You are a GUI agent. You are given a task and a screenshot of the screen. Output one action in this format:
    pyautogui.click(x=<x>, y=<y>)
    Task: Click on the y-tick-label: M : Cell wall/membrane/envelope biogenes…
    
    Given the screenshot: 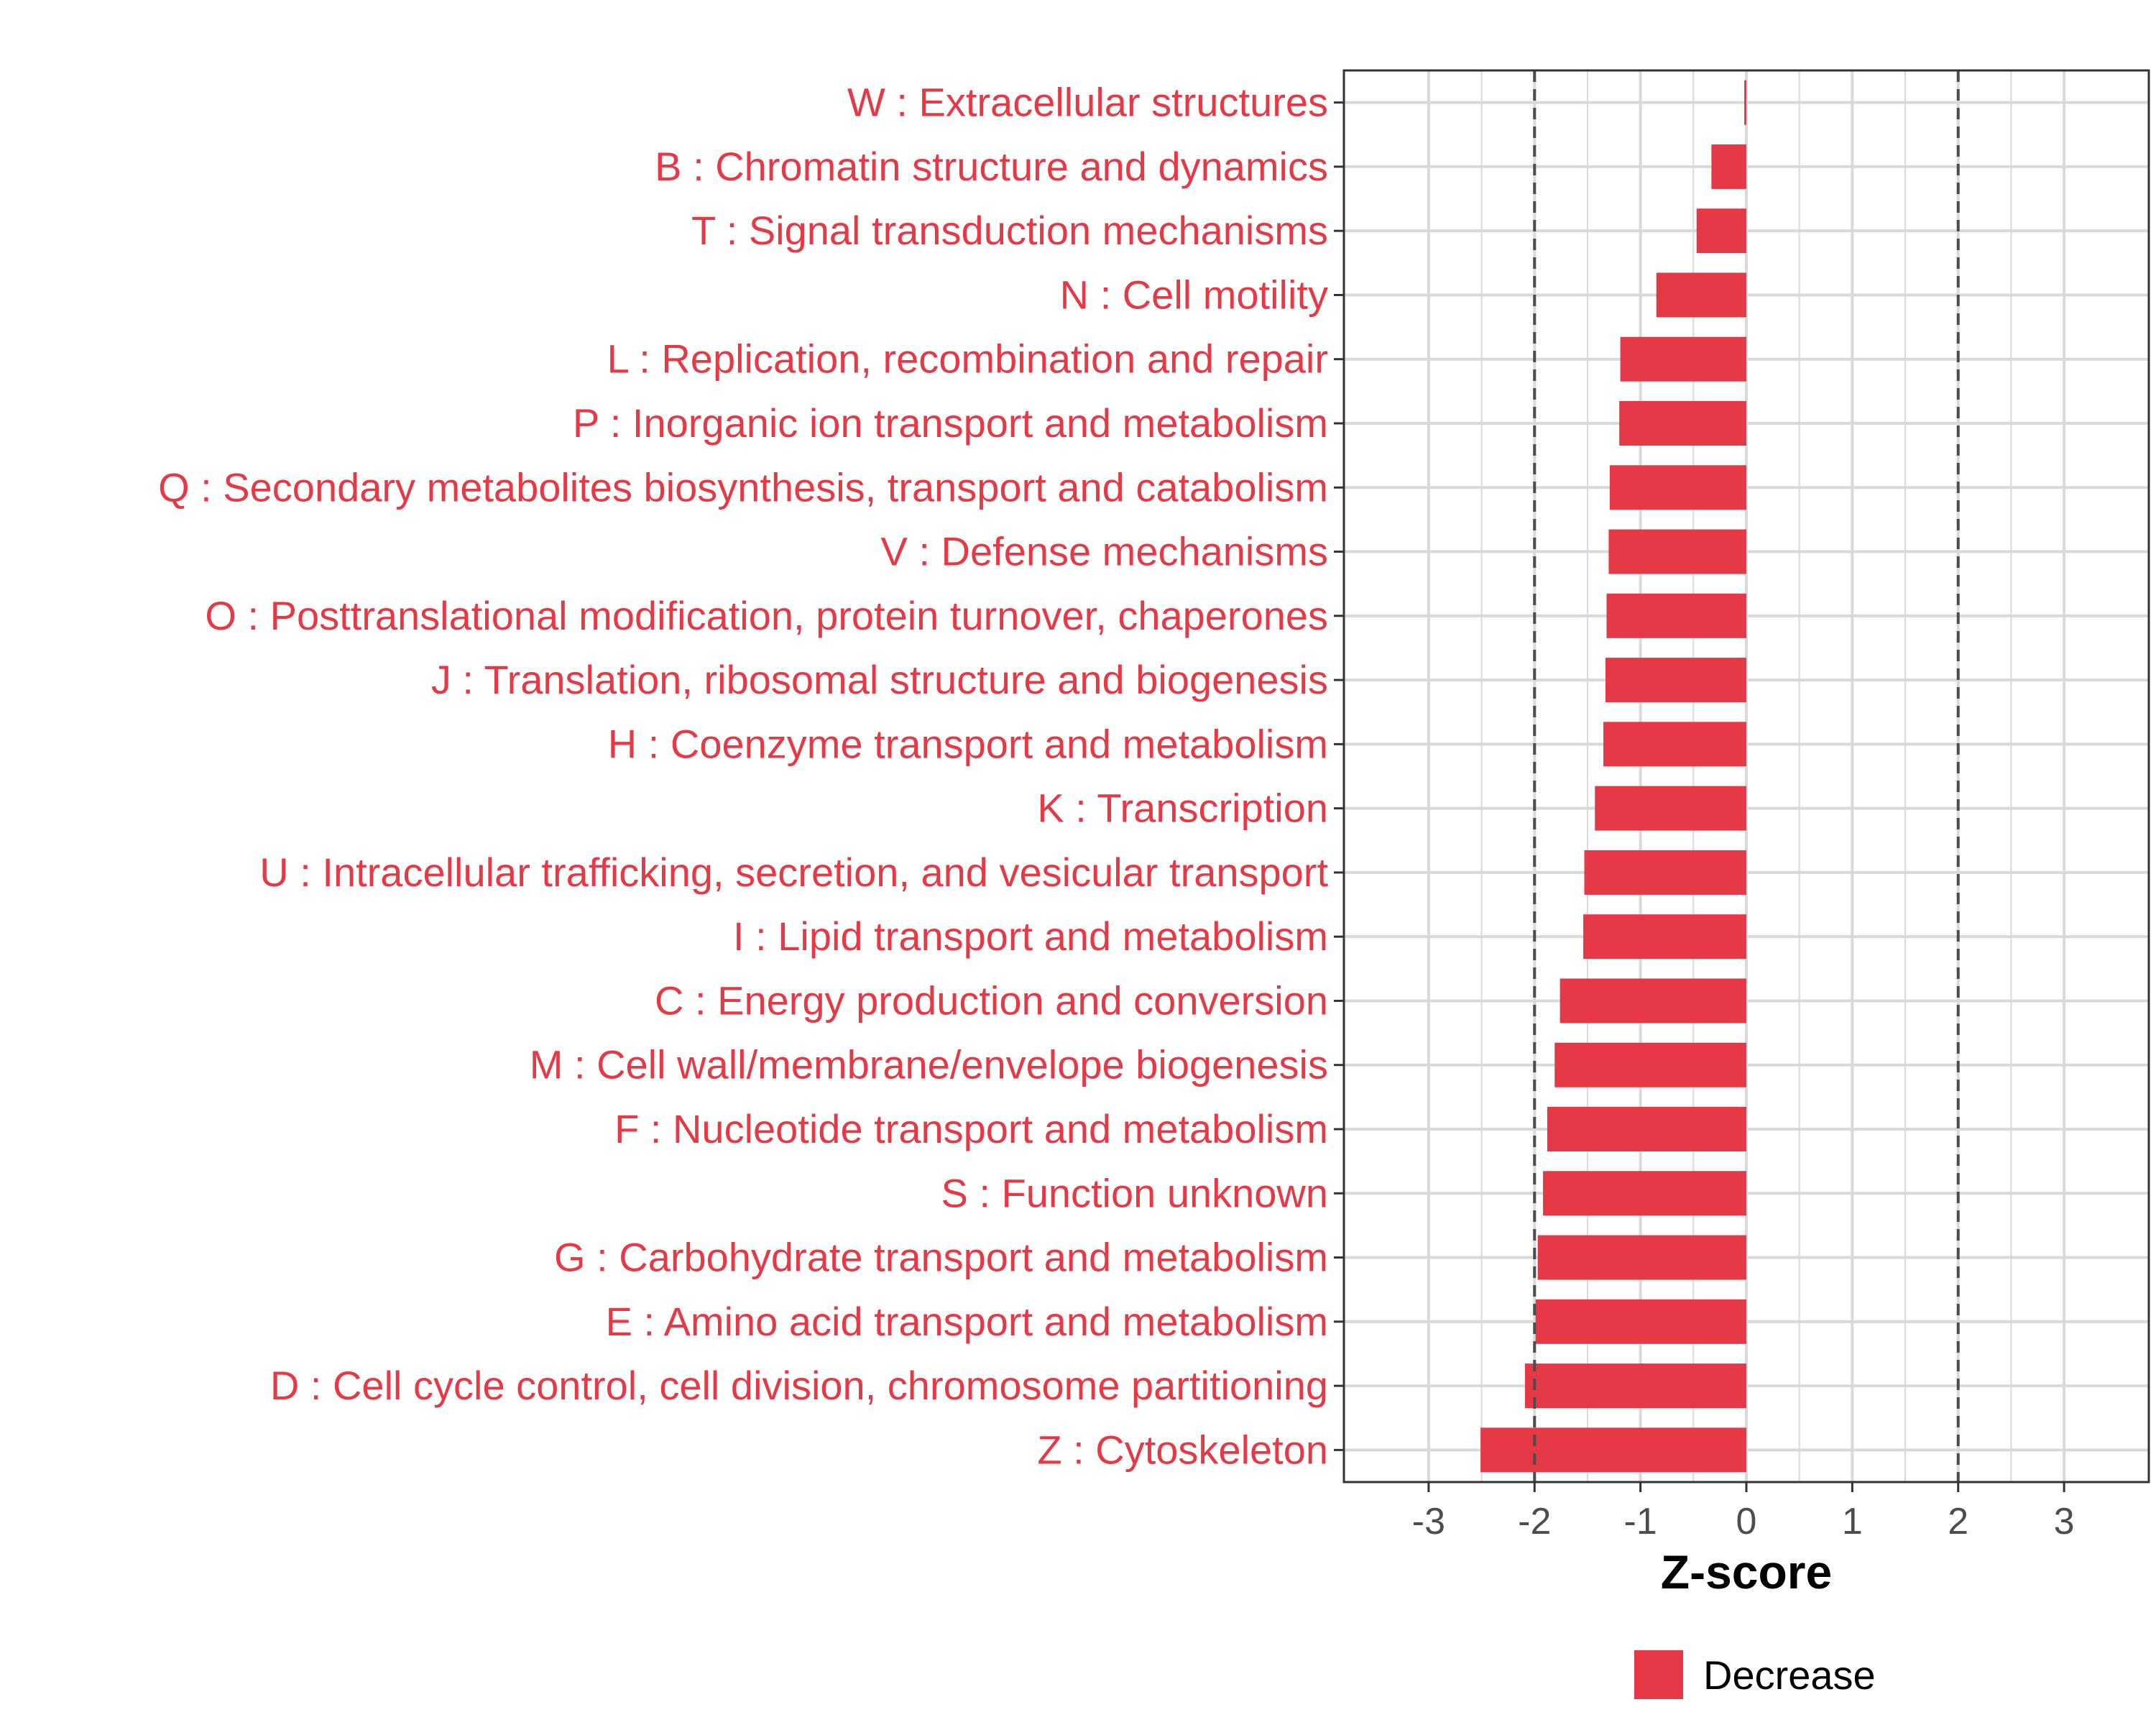 What is the action you would take?
    pyautogui.click(x=929, y=1064)
    